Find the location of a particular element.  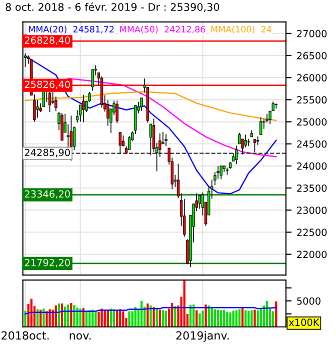

text: MMA(100) 24 is located at coordinates (241, 30).